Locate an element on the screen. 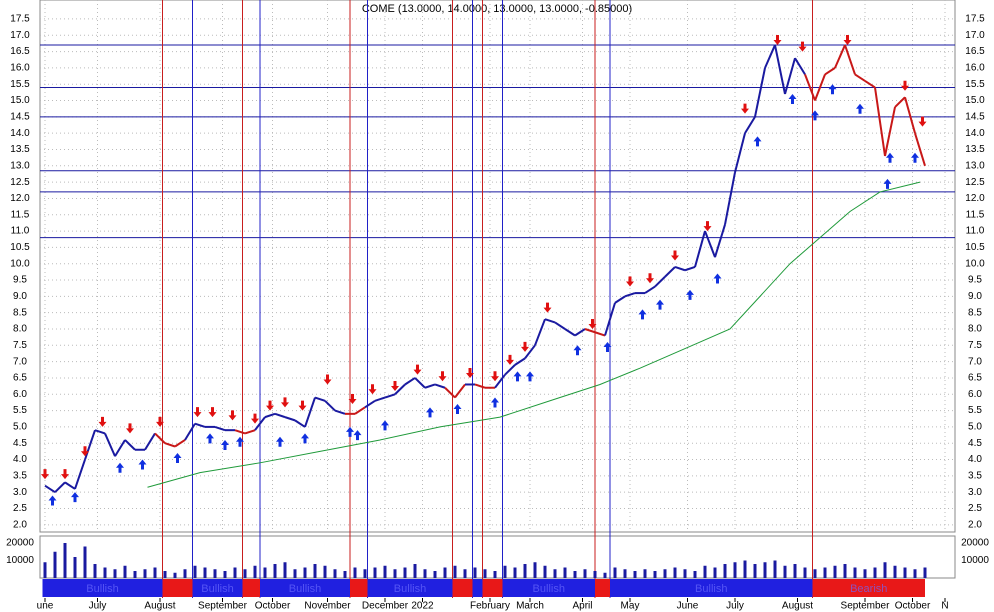 The width and height of the screenshot is (994, 612). x-tick-label: May is located at coordinates (630, 606).